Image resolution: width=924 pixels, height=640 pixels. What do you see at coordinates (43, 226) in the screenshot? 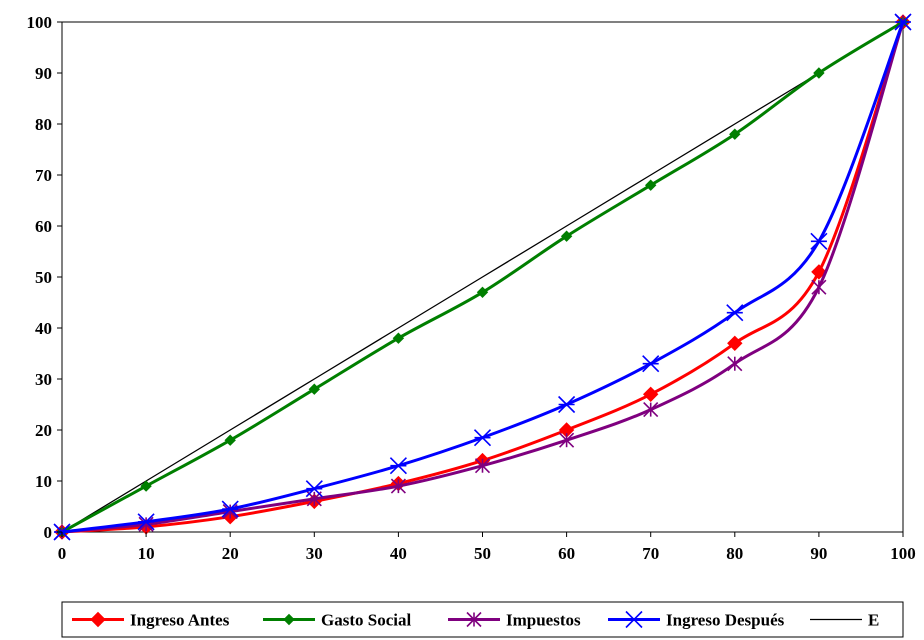
I see `y-tick-label: 60` at bounding box center [43, 226].